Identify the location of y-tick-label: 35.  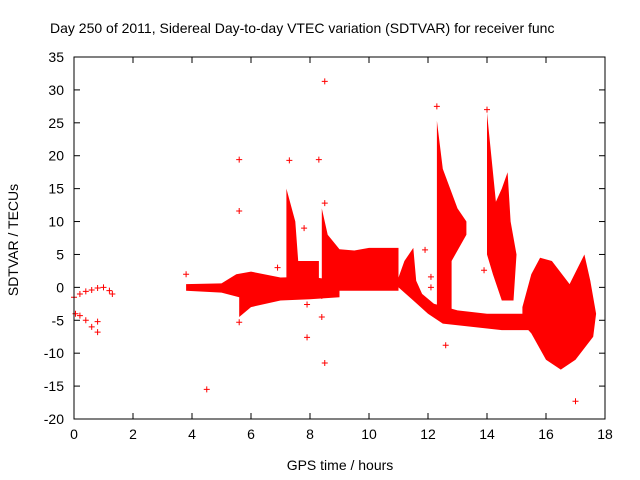
(56, 57).